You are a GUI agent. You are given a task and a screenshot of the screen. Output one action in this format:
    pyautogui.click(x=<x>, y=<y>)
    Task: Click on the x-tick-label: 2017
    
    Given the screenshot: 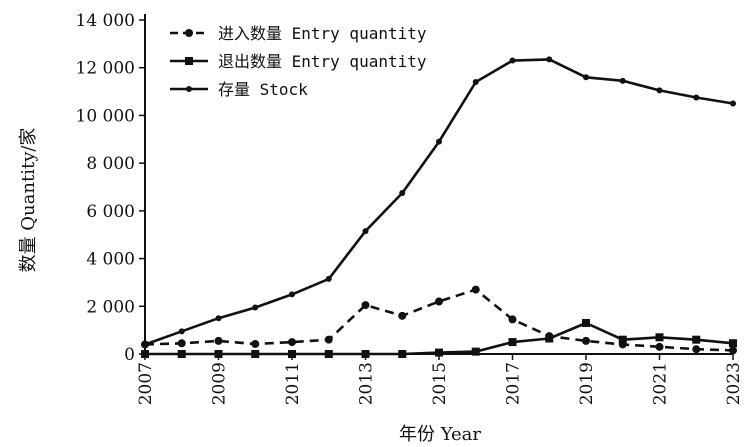 What is the action you would take?
    pyautogui.click(x=514, y=383)
    